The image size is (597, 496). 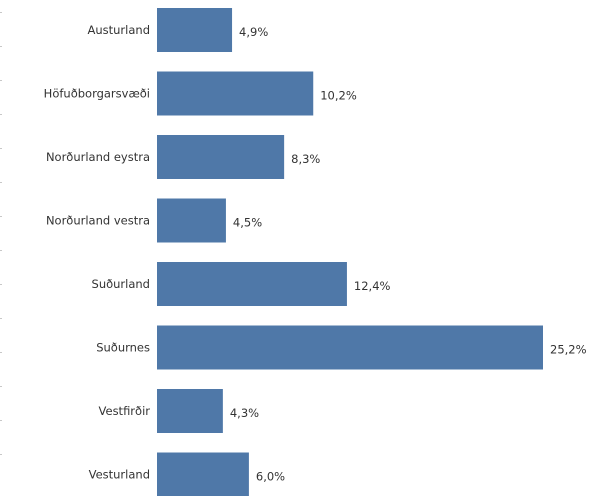 What do you see at coordinates (305, 159) in the screenshot?
I see `data-label: 8,3%` at bounding box center [305, 159].